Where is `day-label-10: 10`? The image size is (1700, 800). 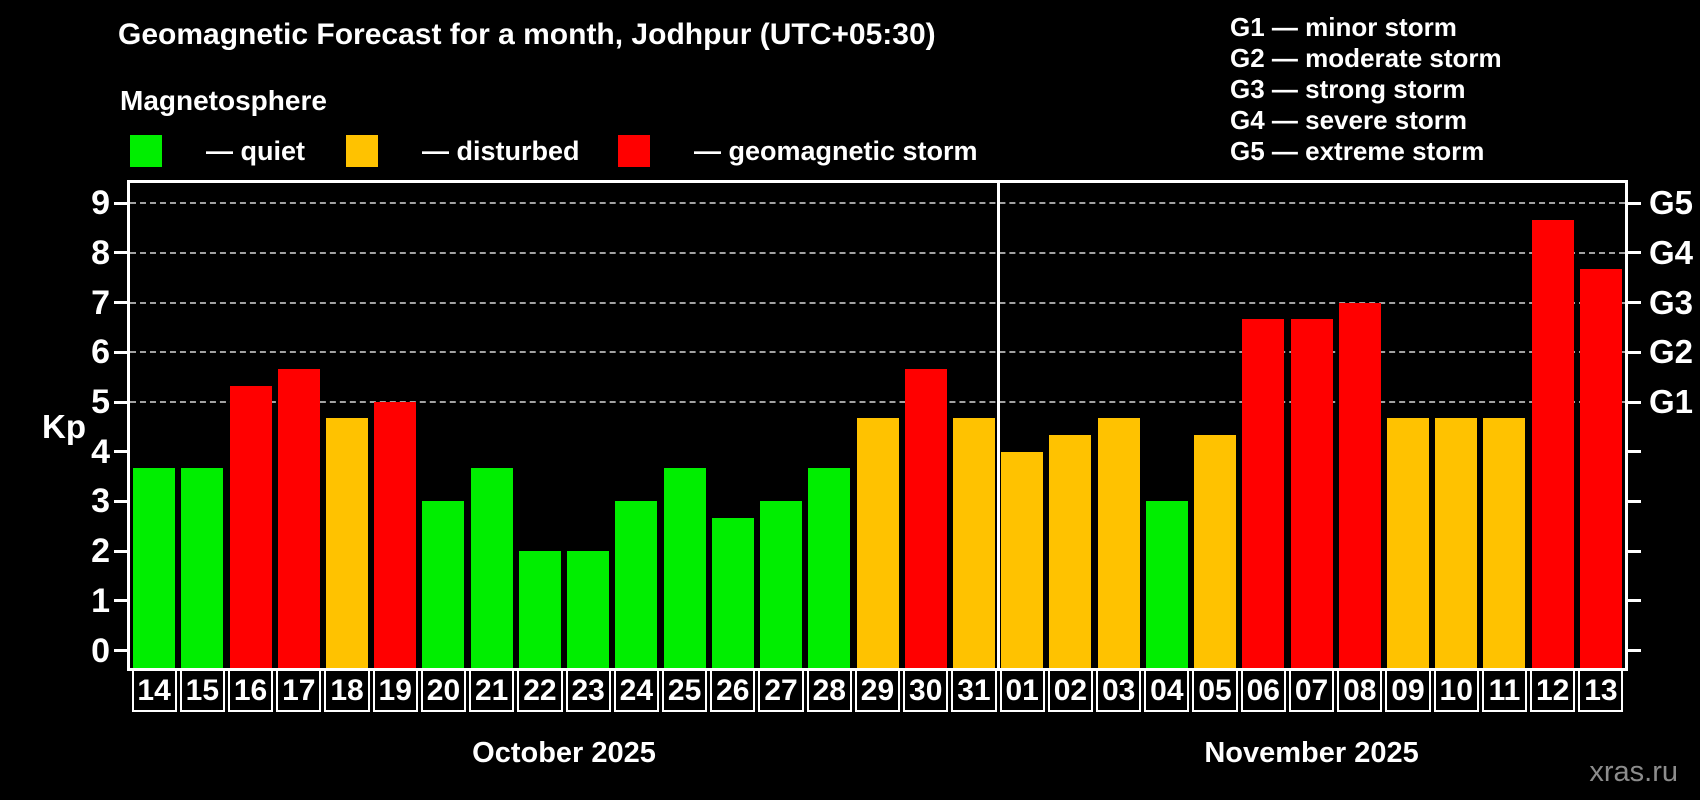 day-label-10: 10 is located at coordinates (1456, 690).